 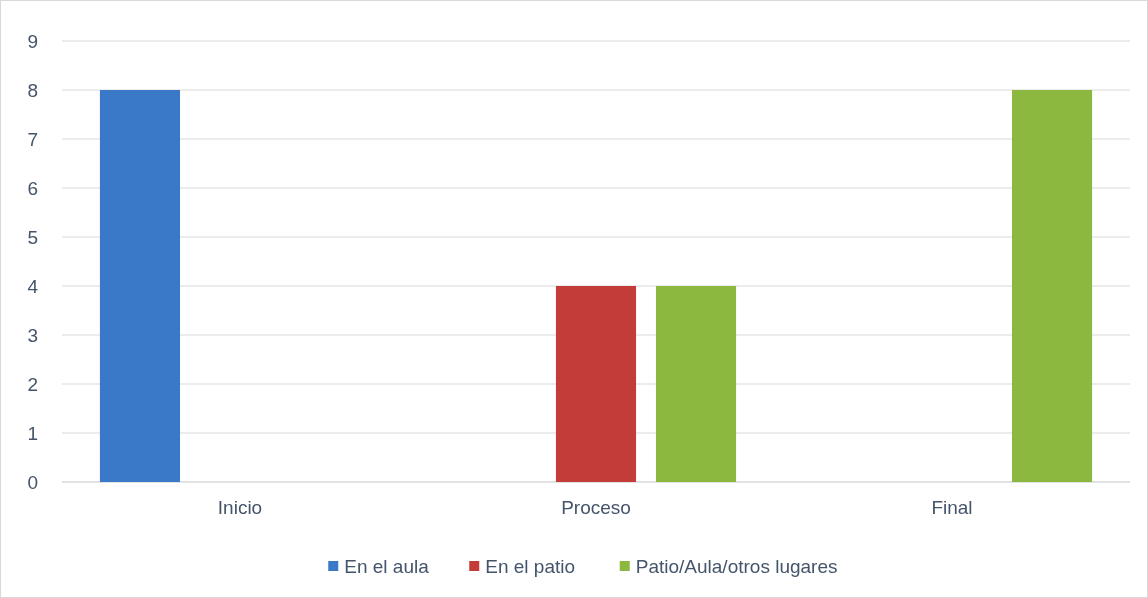 I want to click on y-tick-label: 9, so click(x=32, y=41).